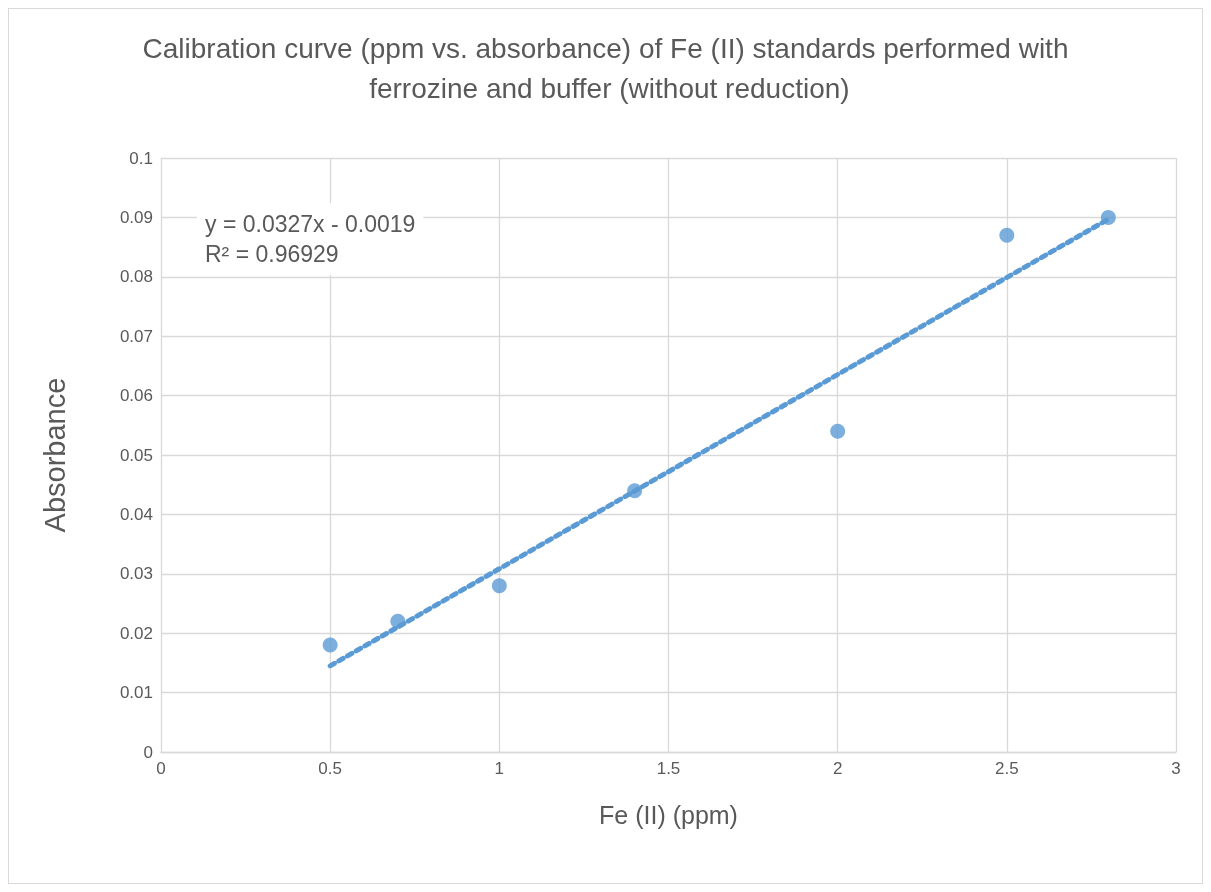 The image size is (1211, 892). Describe the element at coordinates (272, 254) in the screenshot. I see `annotation: R² = 0.96929` at that location.